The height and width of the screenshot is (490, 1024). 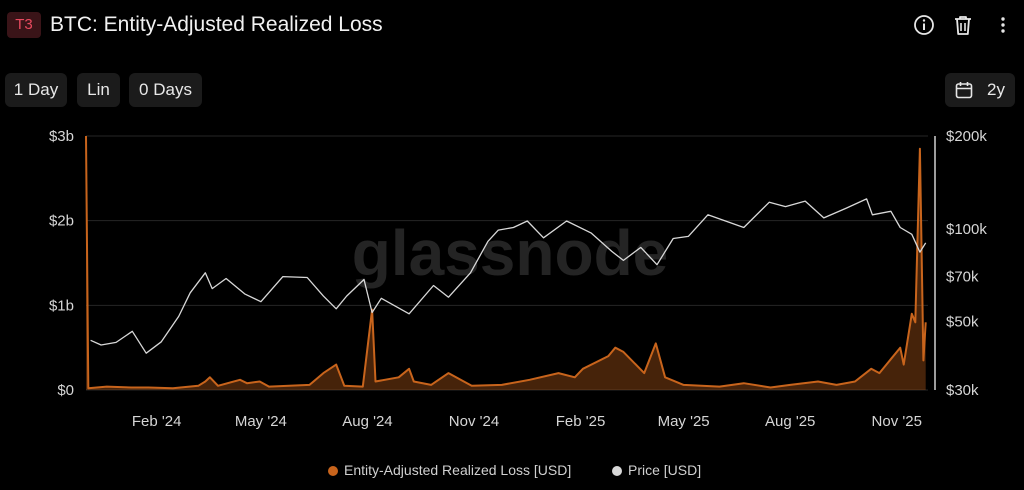 What do you see at coordinates (966, 229) in the screenshot?
I see `y-right-tick-label: $100k` at bounding box center [966, 229].